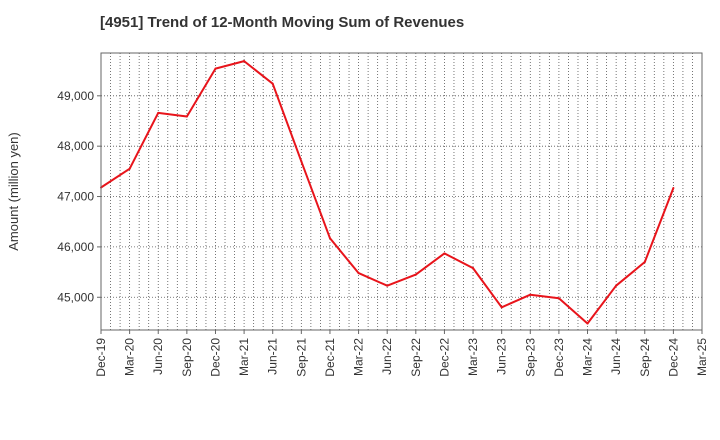 This screenshot has height=440, width=720. What do you see at coordinates (75, 297) in the screenshot?
I see `y-tick-label: 45,000` at bounding box center [75, 297].